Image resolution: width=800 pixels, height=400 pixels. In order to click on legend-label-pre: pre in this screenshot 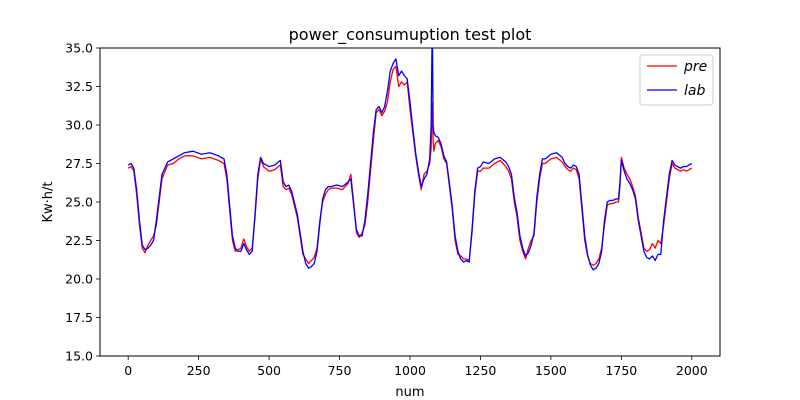, I will do `click(695, 67)`.